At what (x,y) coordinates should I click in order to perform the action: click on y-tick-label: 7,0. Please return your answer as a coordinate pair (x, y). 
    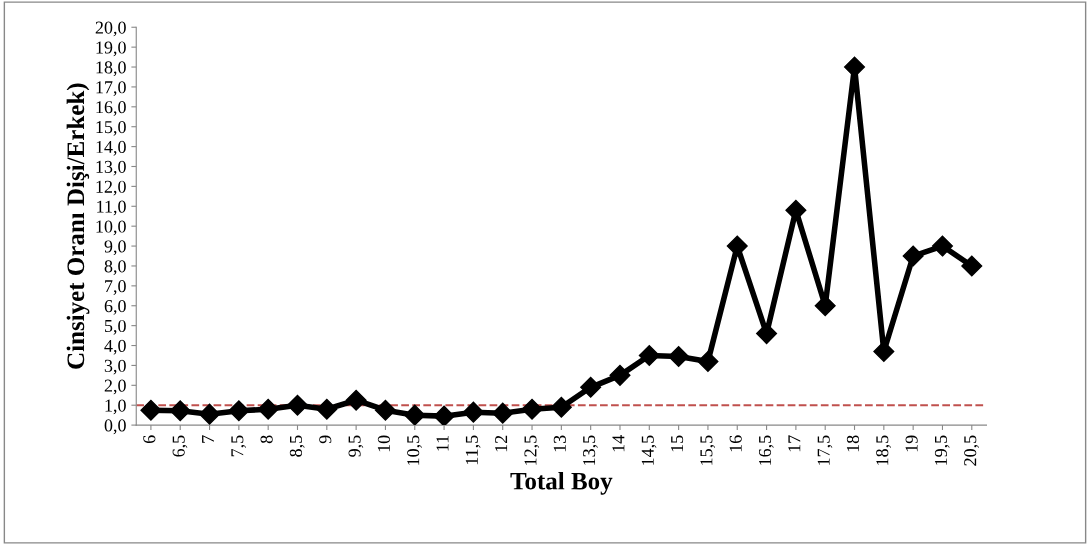
    Looking at the image, I should click on (115, 287).